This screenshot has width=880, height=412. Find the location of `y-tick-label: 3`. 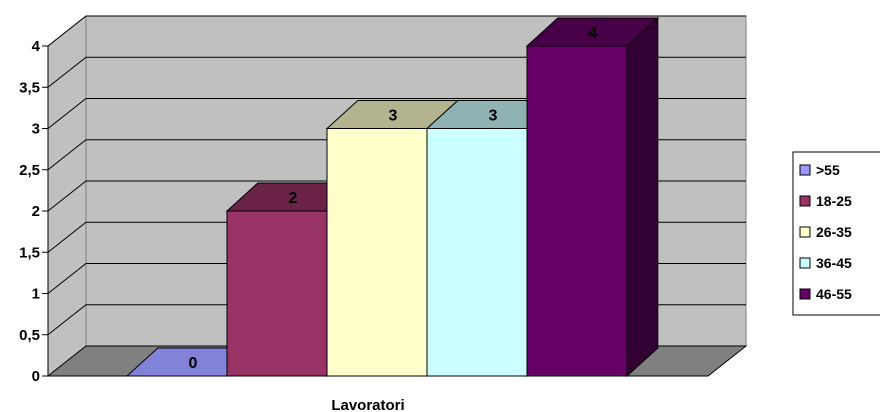

y-tick-label: 3 is located at coordinates (36, 129).